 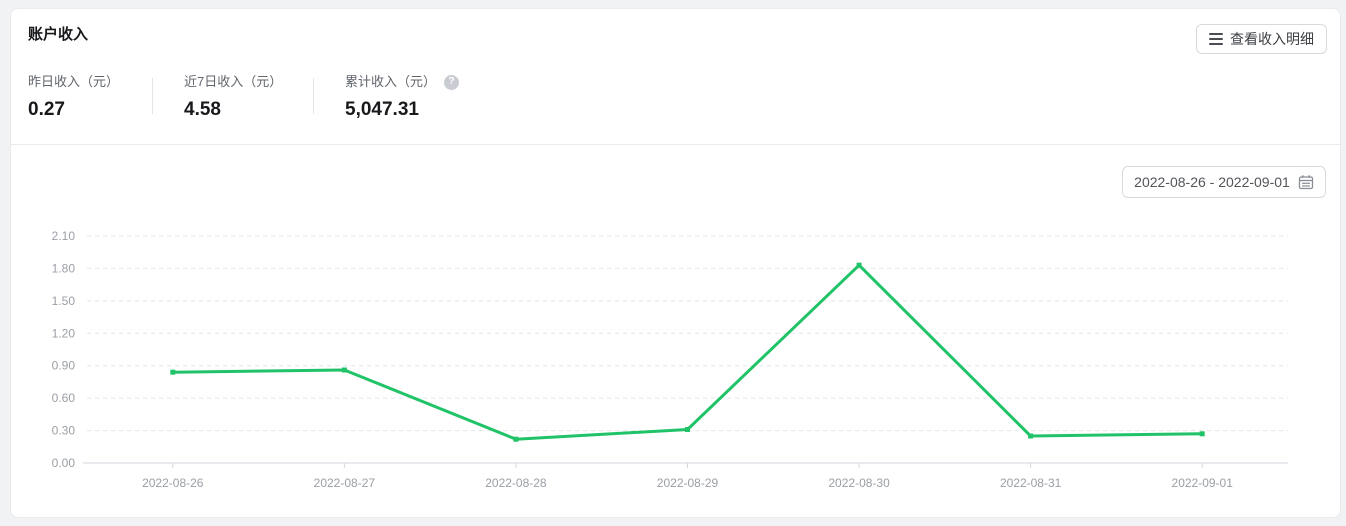 What do you see at coordinates (64, 463) in the screenshot?
I see `svg-text: 0.00` at bounding box center [64, 463].